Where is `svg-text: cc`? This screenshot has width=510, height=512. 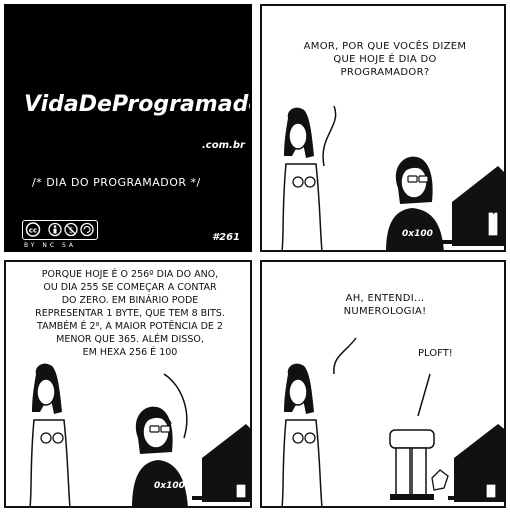
svg-text: cc is located at coordinates (33, 231).